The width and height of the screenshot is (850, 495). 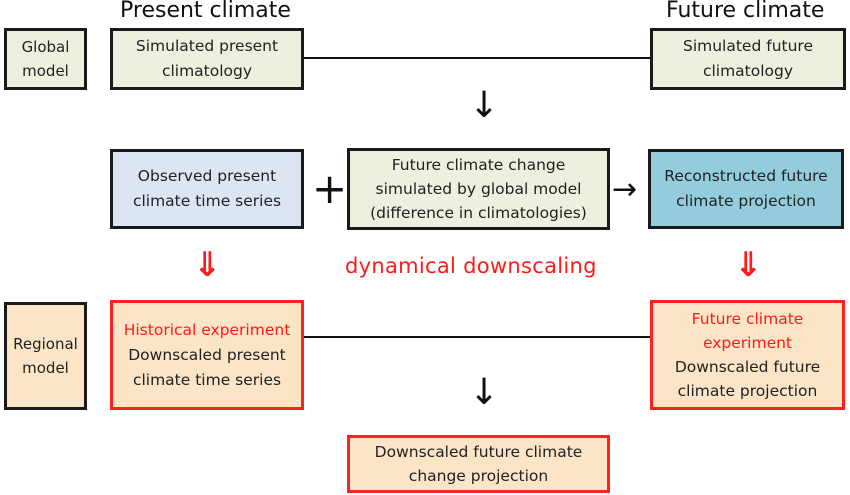 What do you see at coordinates (45, 59) in the screenshot?
I see `global-model-label: Global model` at bounding box center [45, 59].